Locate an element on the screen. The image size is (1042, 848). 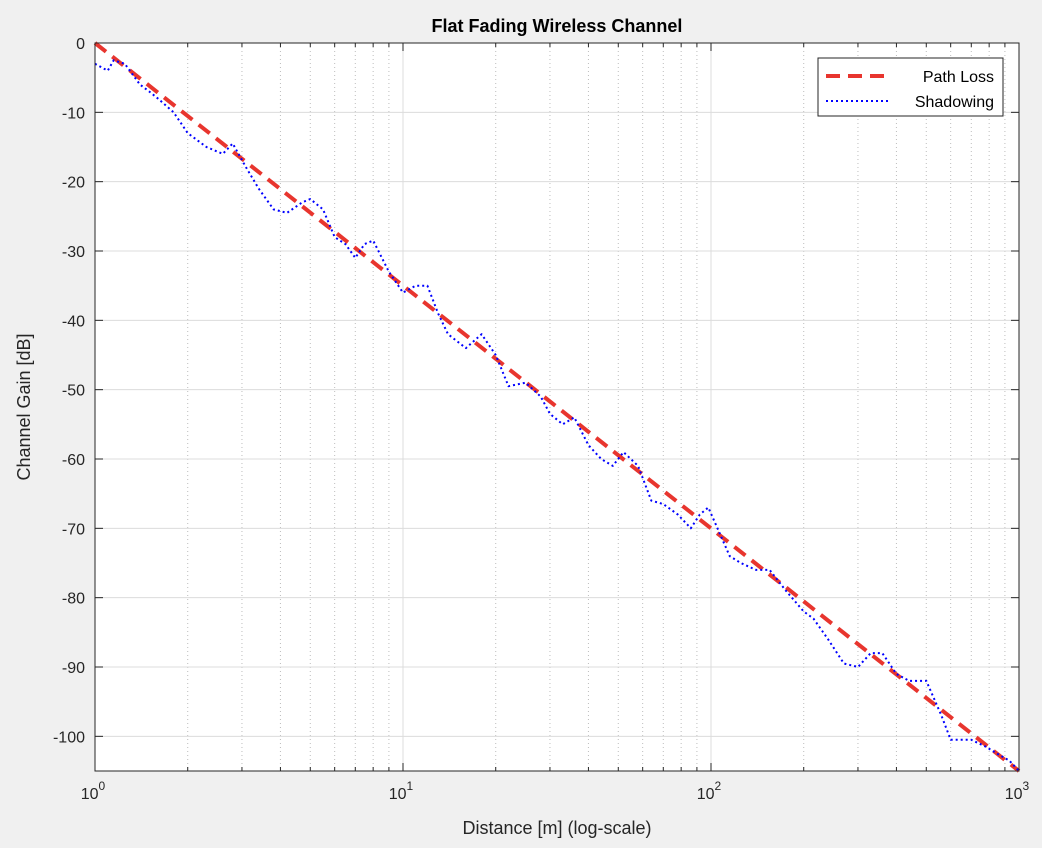
y-tick-label: -20 is located at coordinates (73, 183).